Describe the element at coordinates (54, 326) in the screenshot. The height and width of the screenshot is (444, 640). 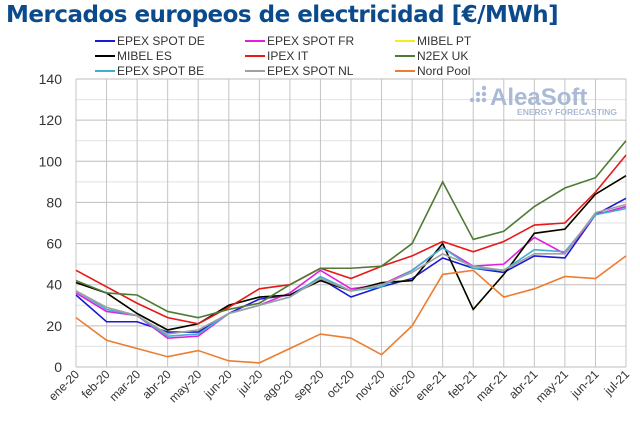
I see `y-tick-label: 20` at that location.